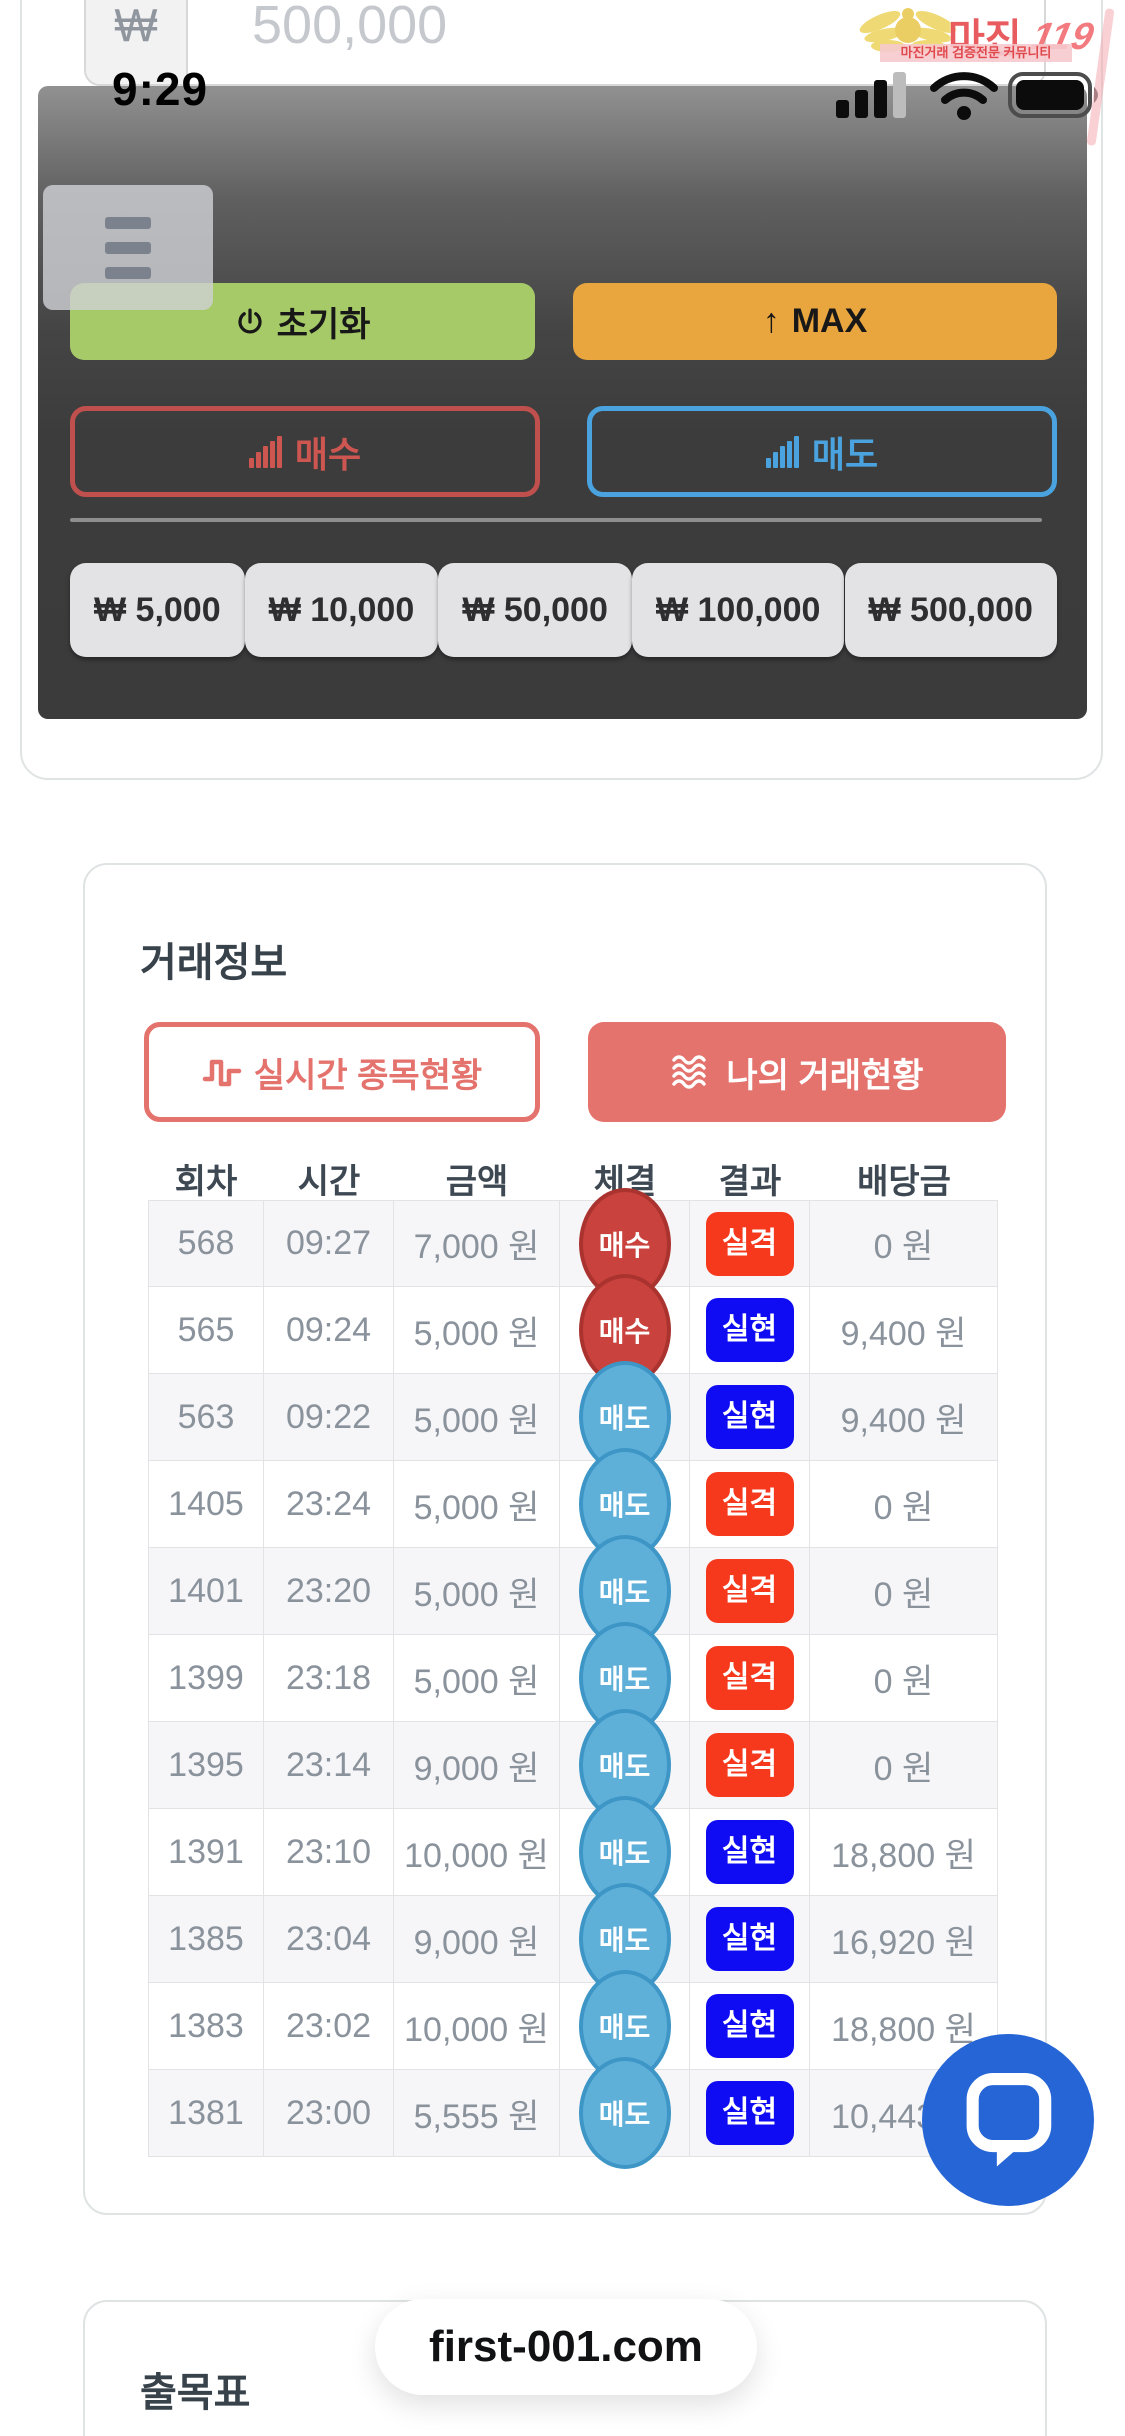  What do you see at coordinates (249, 321) in the screenshot?
I see `power-icon` at bounding box center [249, 321].